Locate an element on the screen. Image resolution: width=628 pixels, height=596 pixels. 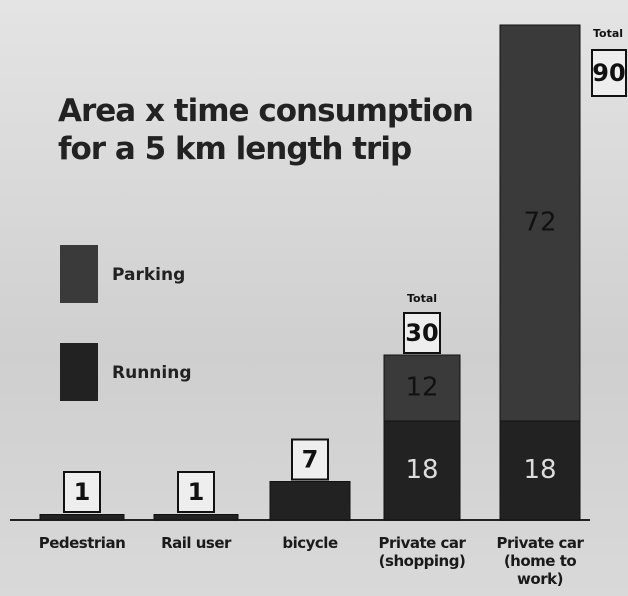
total-value: 90 is located at coordinates (608, 73).